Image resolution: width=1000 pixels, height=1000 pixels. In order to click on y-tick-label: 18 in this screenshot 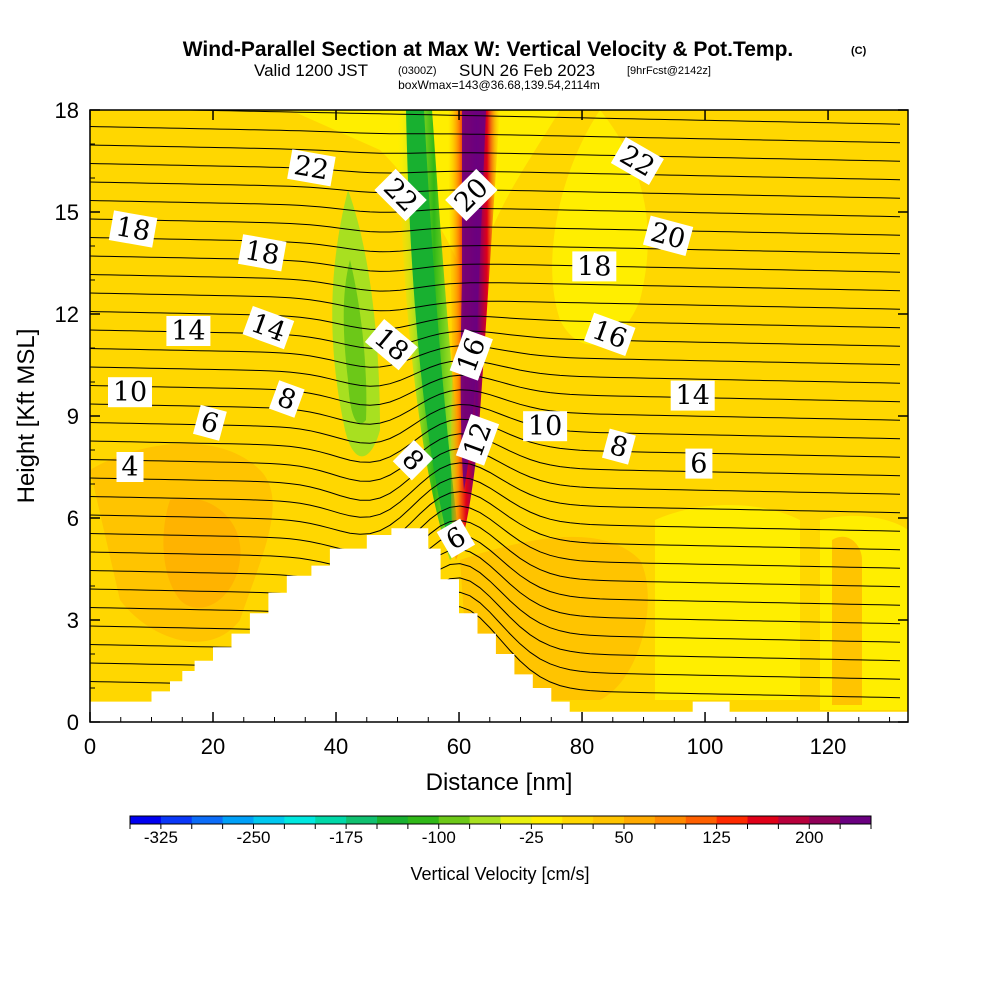, I will do `click(67, 110)`.